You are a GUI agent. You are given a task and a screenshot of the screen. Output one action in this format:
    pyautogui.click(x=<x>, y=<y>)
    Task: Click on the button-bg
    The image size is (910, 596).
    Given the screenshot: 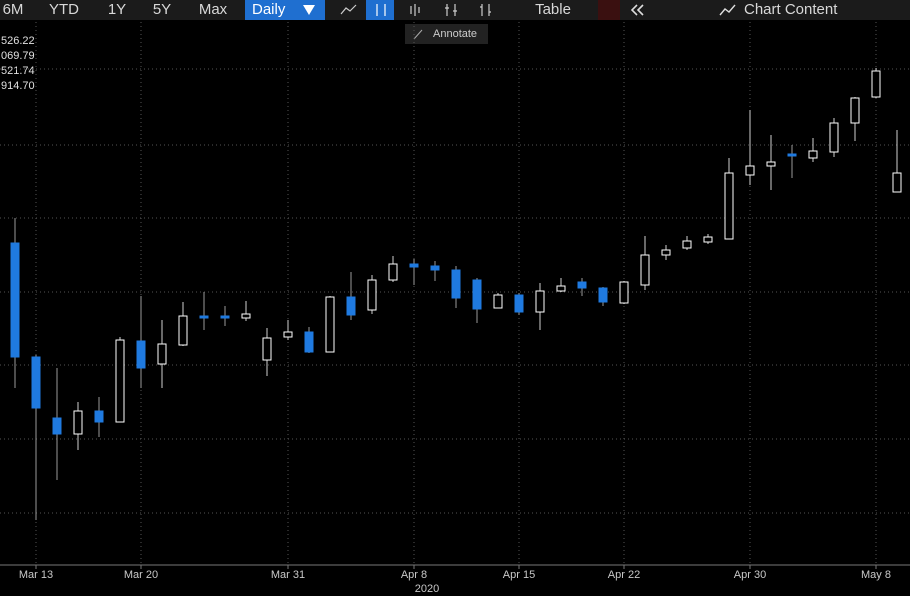 What is the action you would take?
    pyautogui.click(x=609, y=10)
    